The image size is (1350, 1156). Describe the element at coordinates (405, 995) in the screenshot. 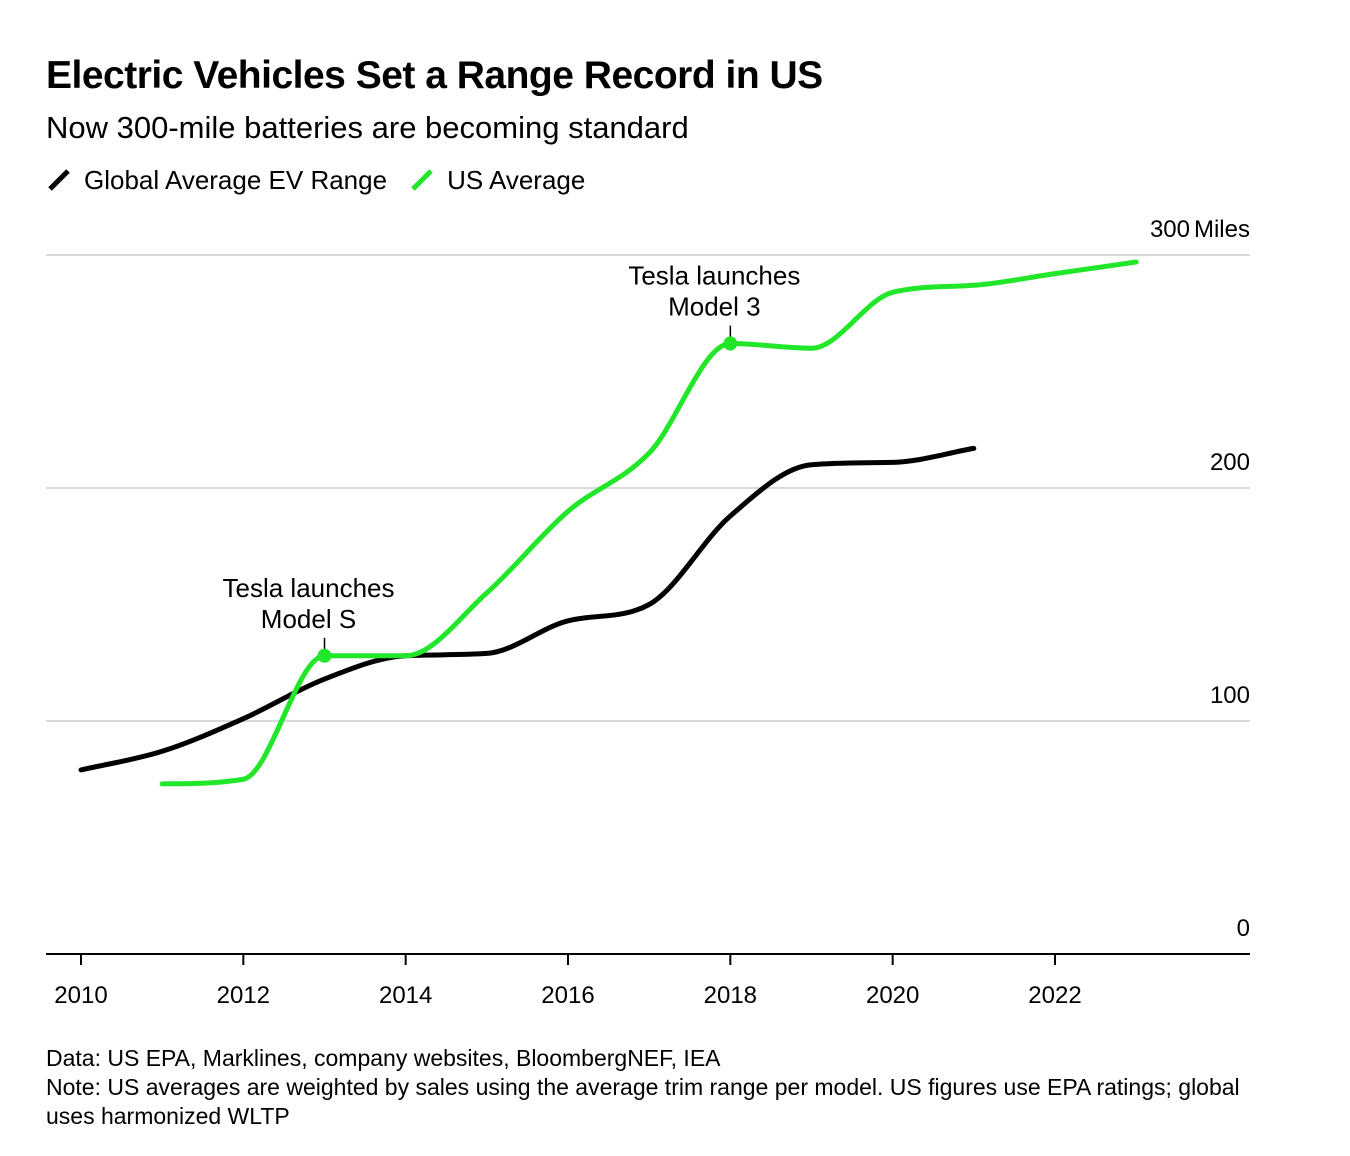

I see `x-tick-label-2014: 2014` at that location.